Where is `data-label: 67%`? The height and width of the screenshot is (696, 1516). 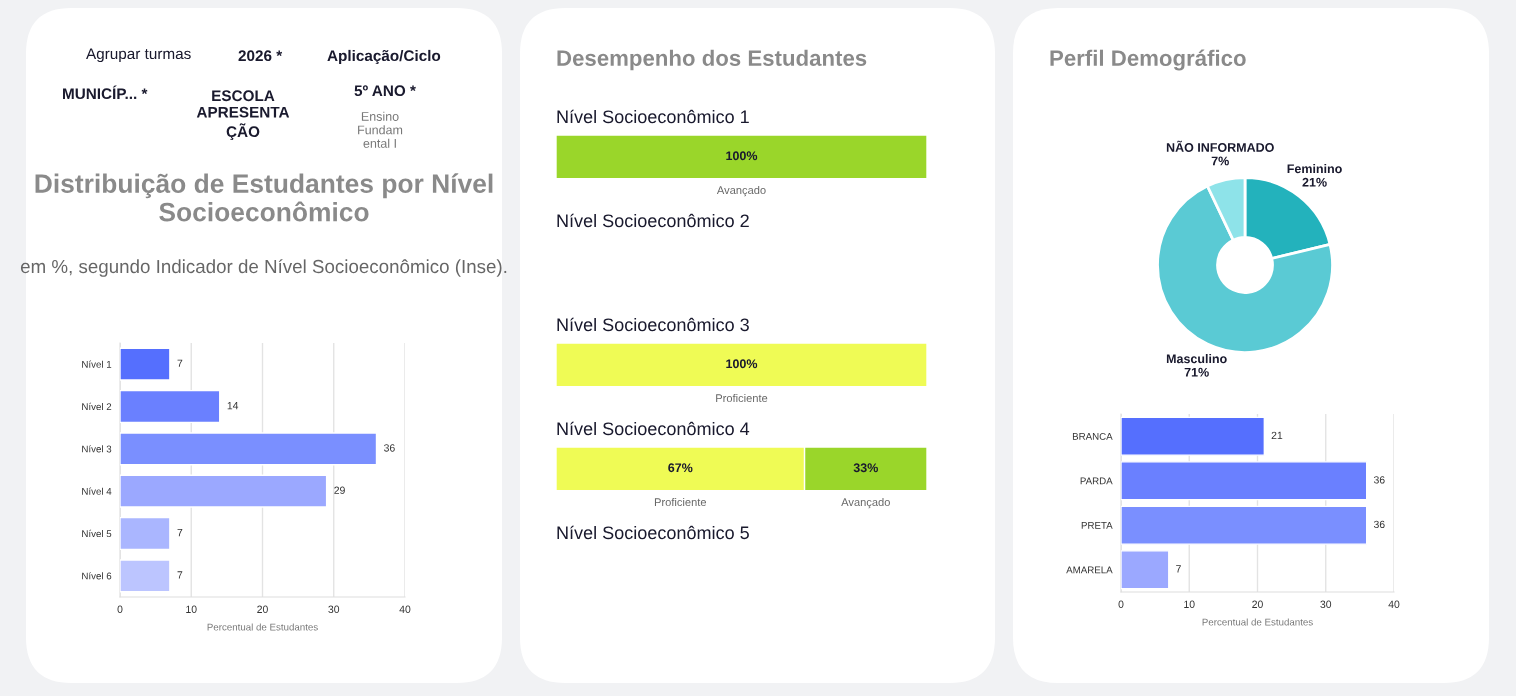
data-label: 67% is located at coordinates (680, 468).